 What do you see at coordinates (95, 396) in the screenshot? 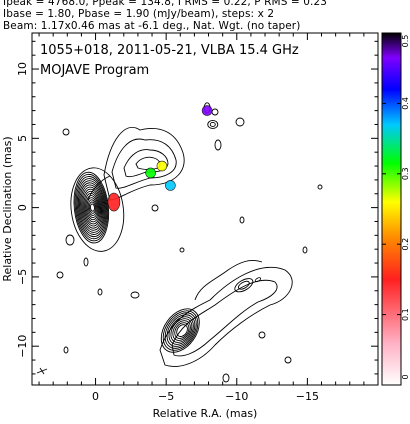
I see `x-tick-label: 0` at bounding box center [95, 396].